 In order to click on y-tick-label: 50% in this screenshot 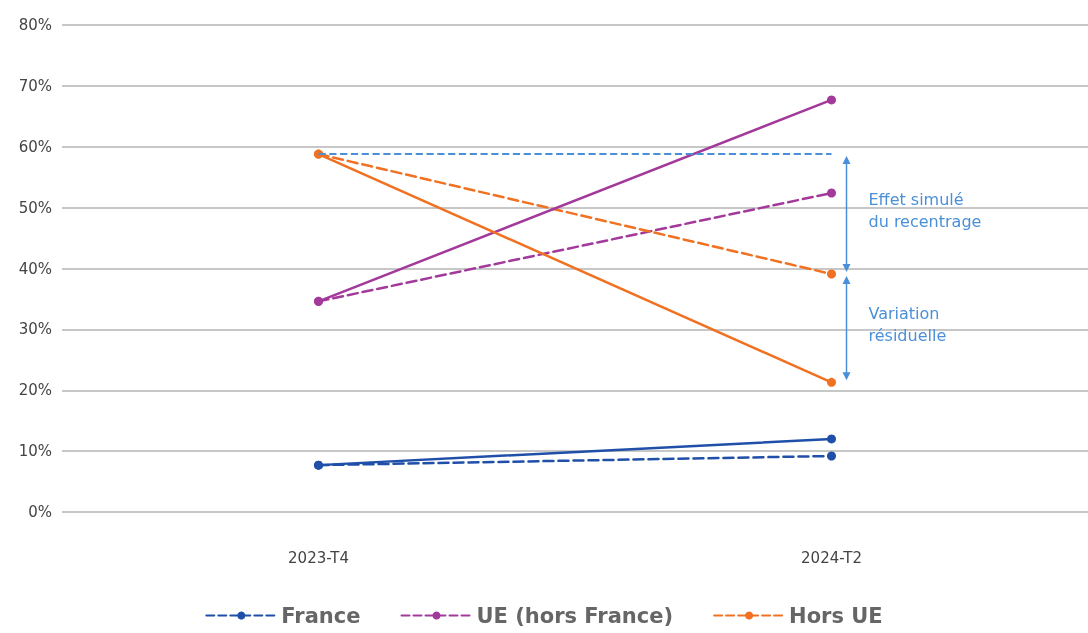, I will do `click(35, 207)`.